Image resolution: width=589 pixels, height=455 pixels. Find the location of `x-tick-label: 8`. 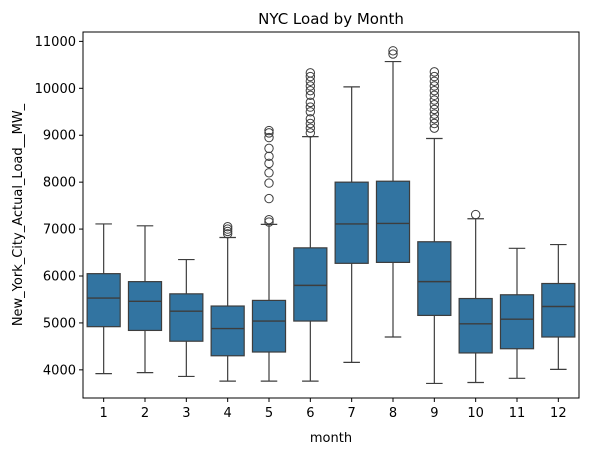

x-tick-label: 8 is located at coordinates (393, 413).